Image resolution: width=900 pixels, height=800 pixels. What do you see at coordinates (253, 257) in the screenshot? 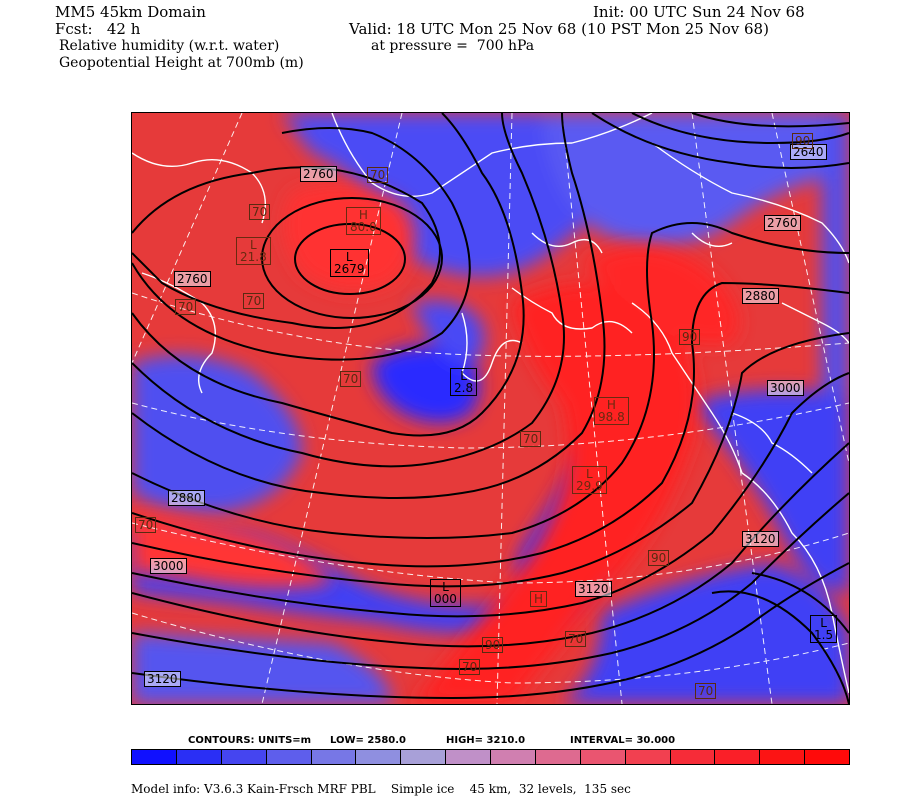
I see `center-value: 21.8` at bounding box center [253, 257].